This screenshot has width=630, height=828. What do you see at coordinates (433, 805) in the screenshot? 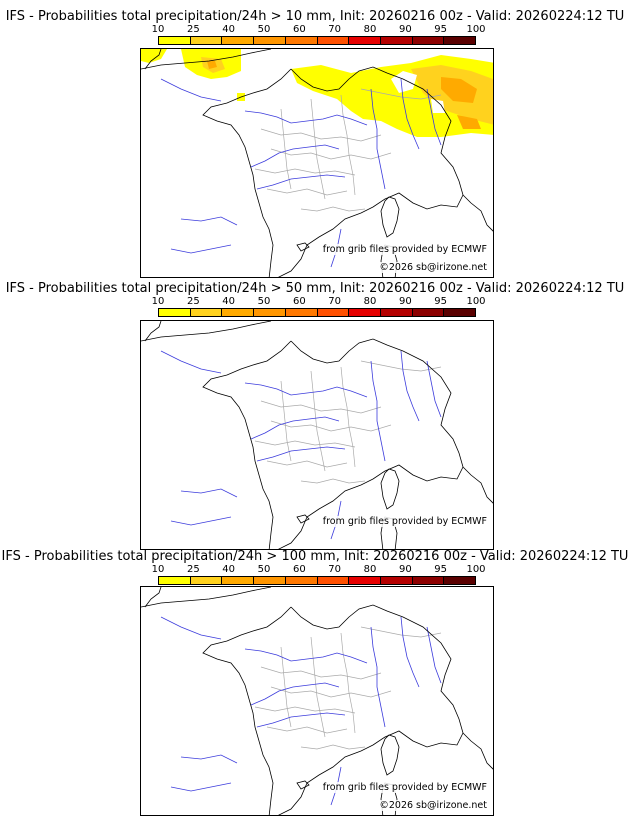
I see `copyright-credit: ©2026 sb@irizone.net` at bounding box center [433, 805].